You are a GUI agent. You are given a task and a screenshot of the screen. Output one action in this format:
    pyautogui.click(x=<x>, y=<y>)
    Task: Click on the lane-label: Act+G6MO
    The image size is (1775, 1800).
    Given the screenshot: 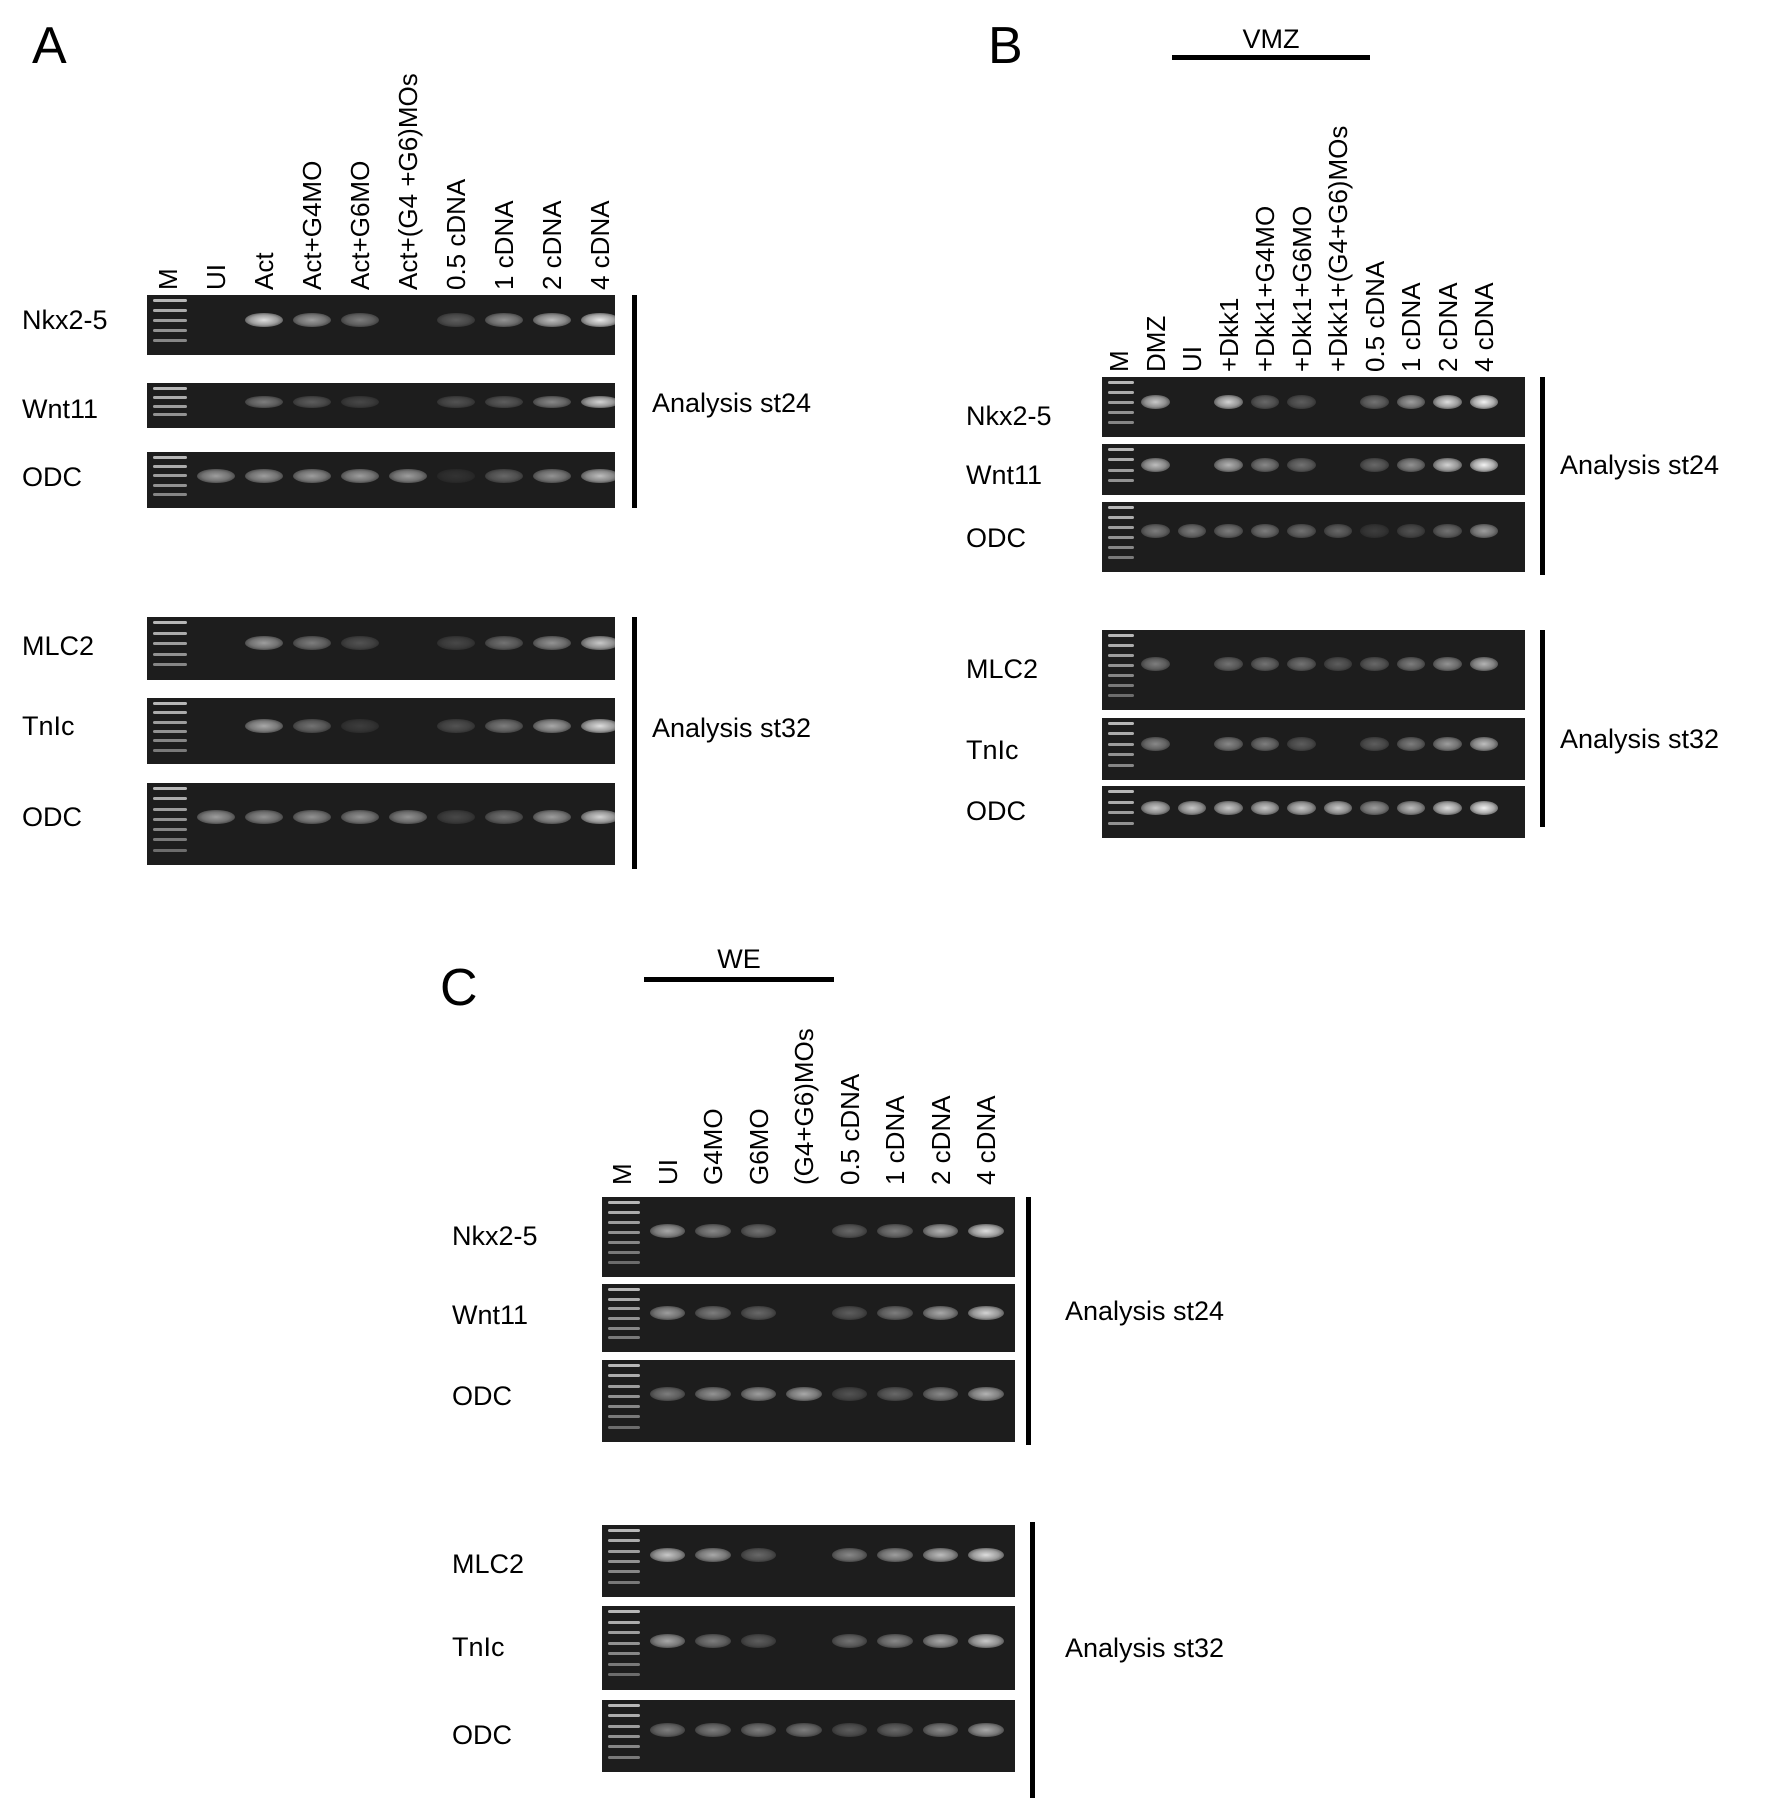 What is the action you would take?
    pyautogui.click(x=360, y=225)
    